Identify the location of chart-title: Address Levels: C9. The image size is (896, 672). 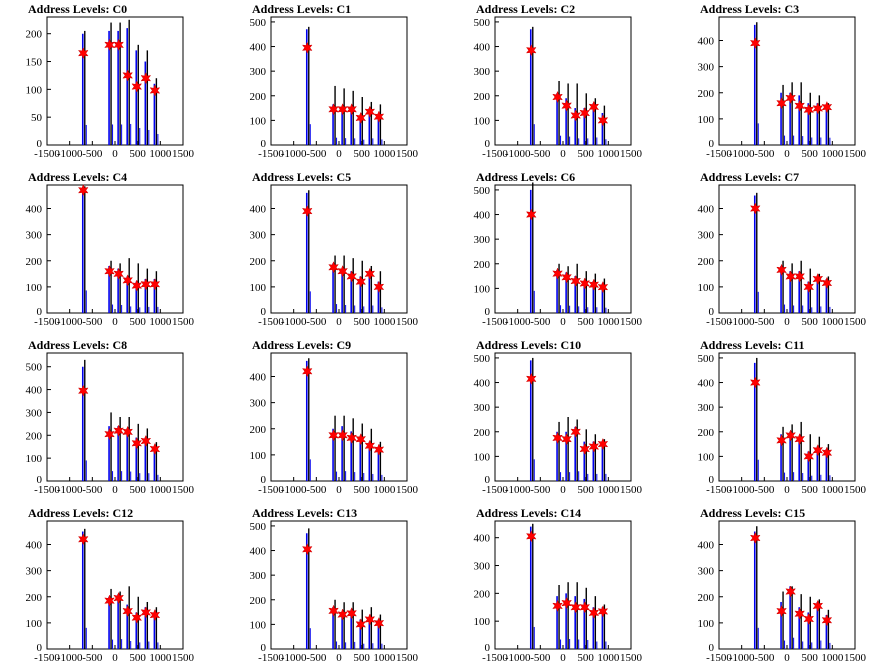
(301, 345).